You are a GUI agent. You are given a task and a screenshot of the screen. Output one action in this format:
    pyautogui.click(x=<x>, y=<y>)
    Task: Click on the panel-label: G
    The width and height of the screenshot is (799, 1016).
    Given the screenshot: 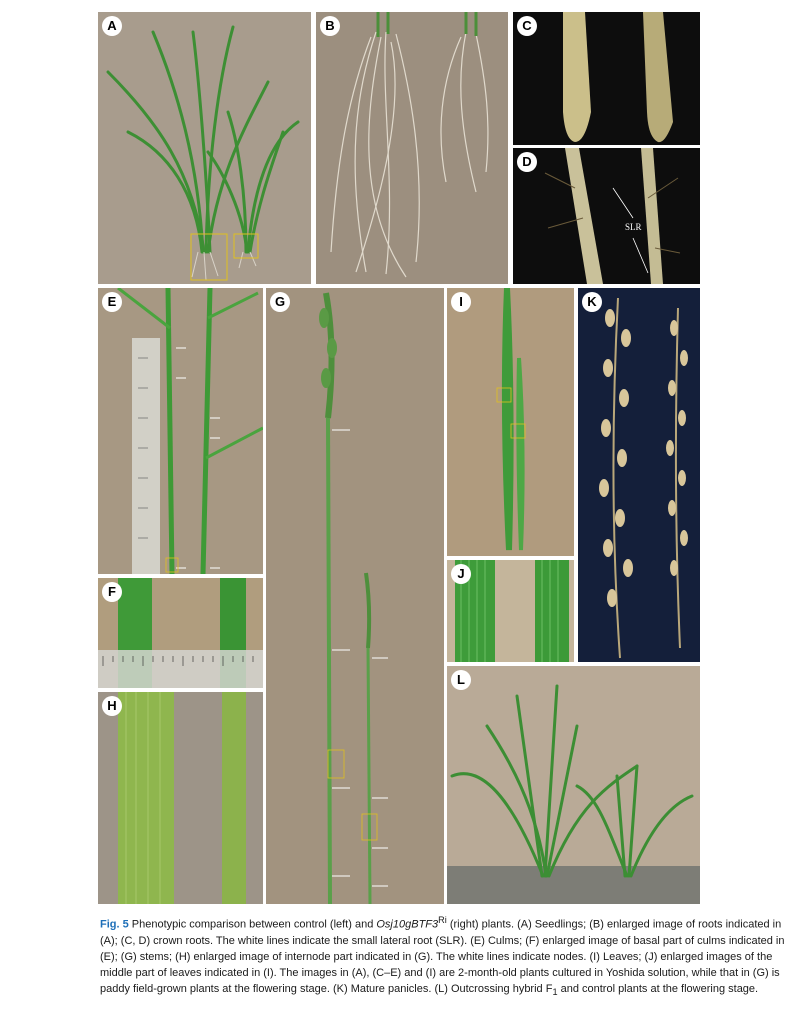 What is the action you would take?
    pyautogui.click(x=280, y=302)
    